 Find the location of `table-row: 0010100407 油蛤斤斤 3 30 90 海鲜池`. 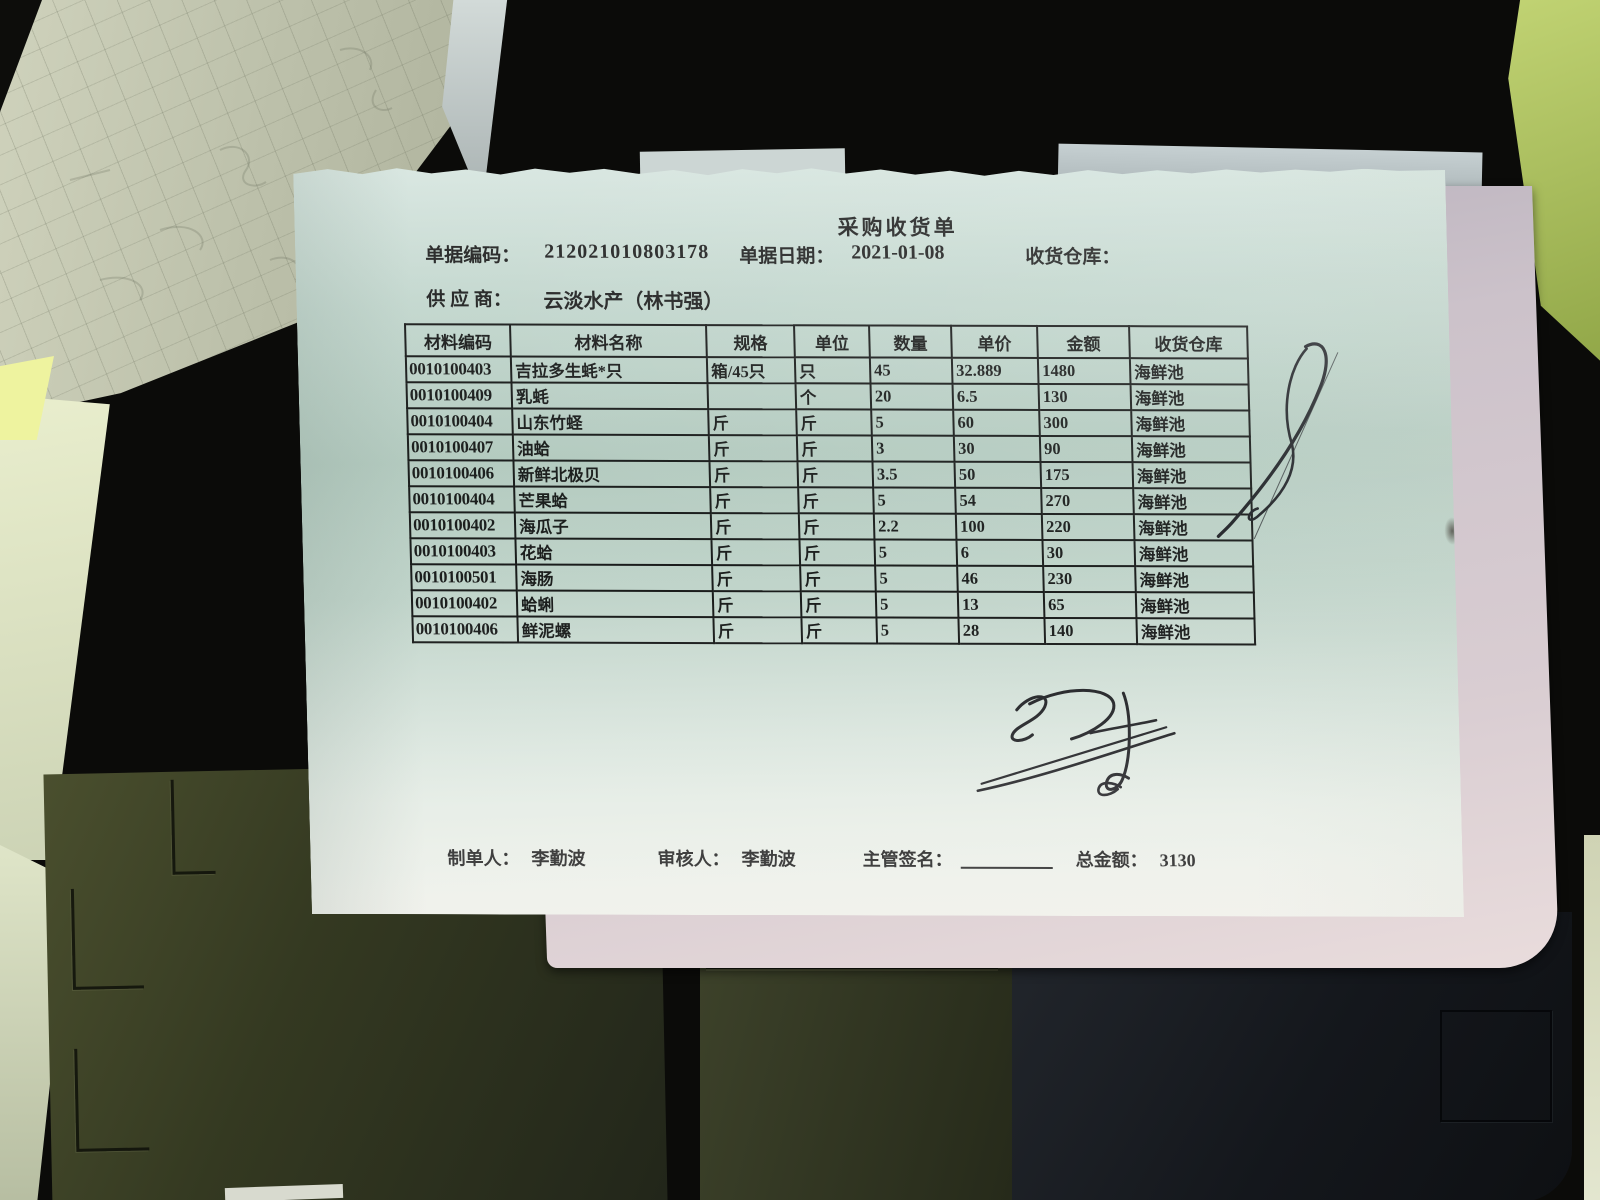

table-row: 0010100407 油蛤斤斤 3 30 90 海鲜池 is located at coordinates (829, 448).